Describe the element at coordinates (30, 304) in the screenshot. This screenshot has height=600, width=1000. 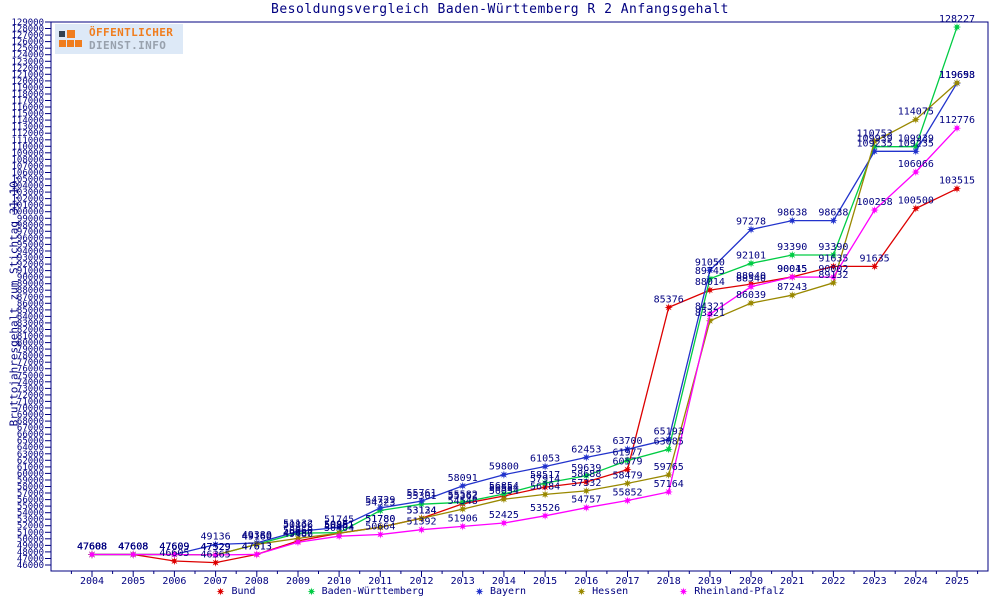
I see `y-tick-label: 86000` at that location.